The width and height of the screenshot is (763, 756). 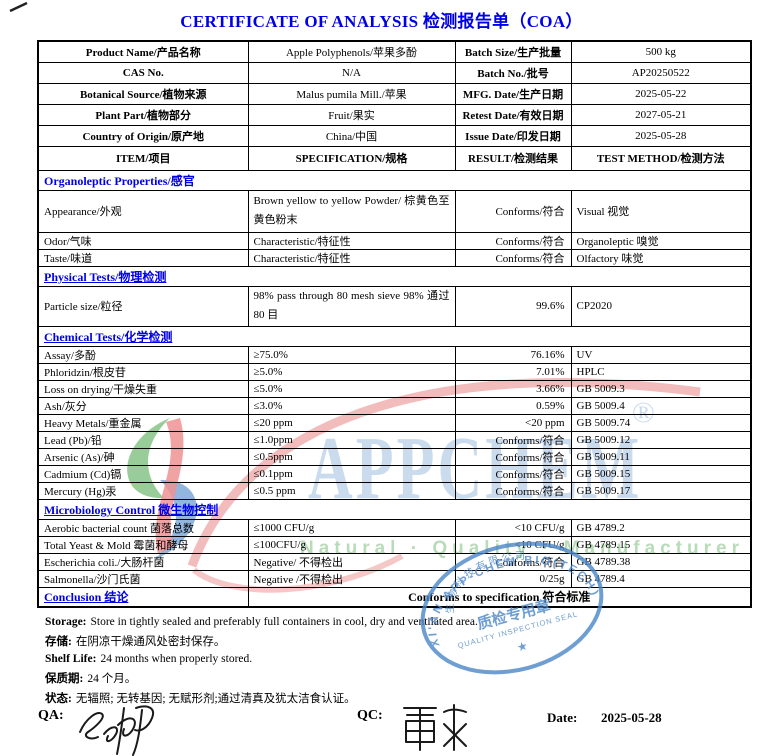 What do you see at coordinates (499, 597) in the screenshot?
I see `conclusion-value: Conforms to specification 符合标准` at bounding box center [499, 597].